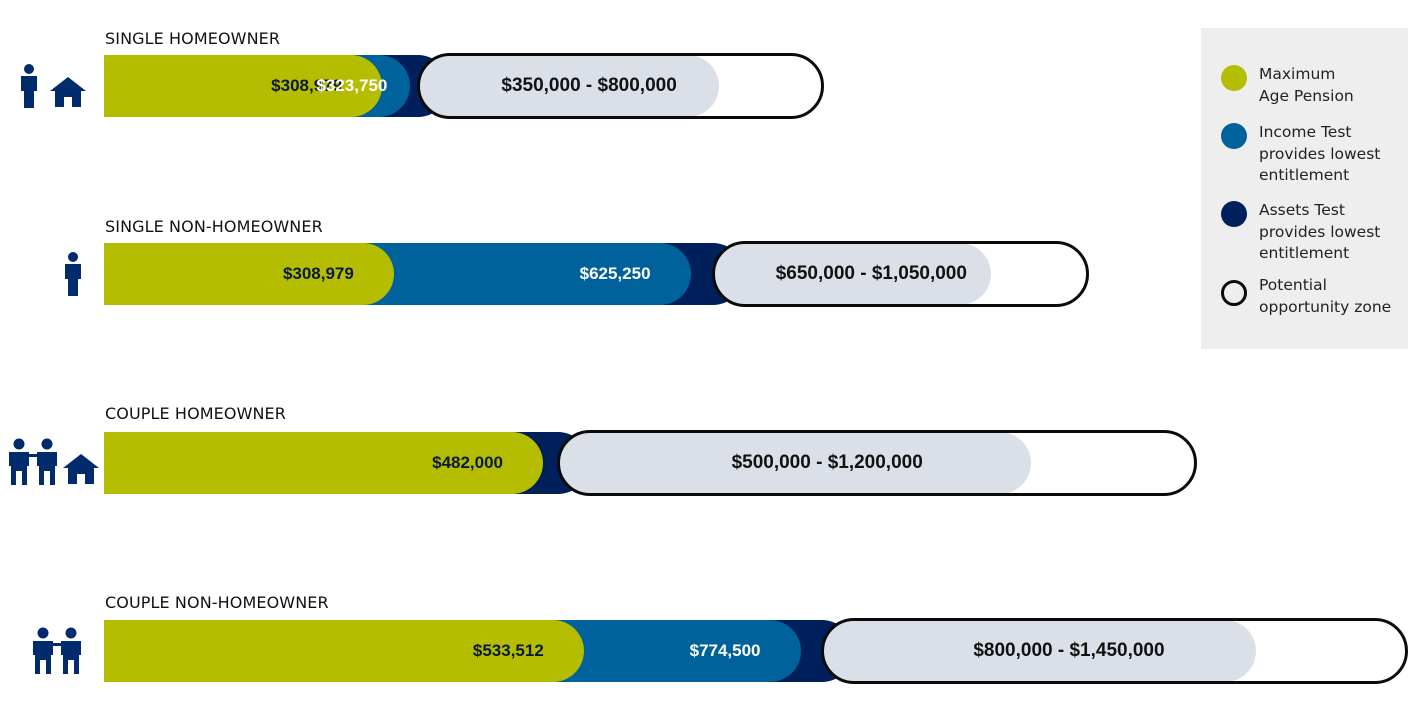  I want to click on legend-label-line: Maximum, so click(1297, 74).